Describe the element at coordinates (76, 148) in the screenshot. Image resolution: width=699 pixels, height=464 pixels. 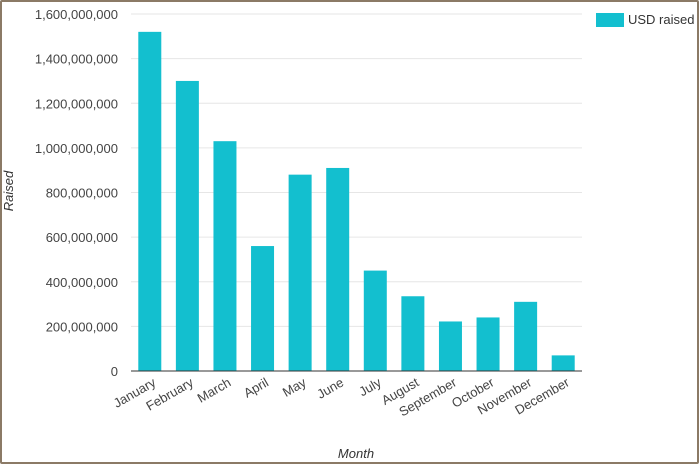
I see `y-tick-label: 1,000,000,000` at that location.